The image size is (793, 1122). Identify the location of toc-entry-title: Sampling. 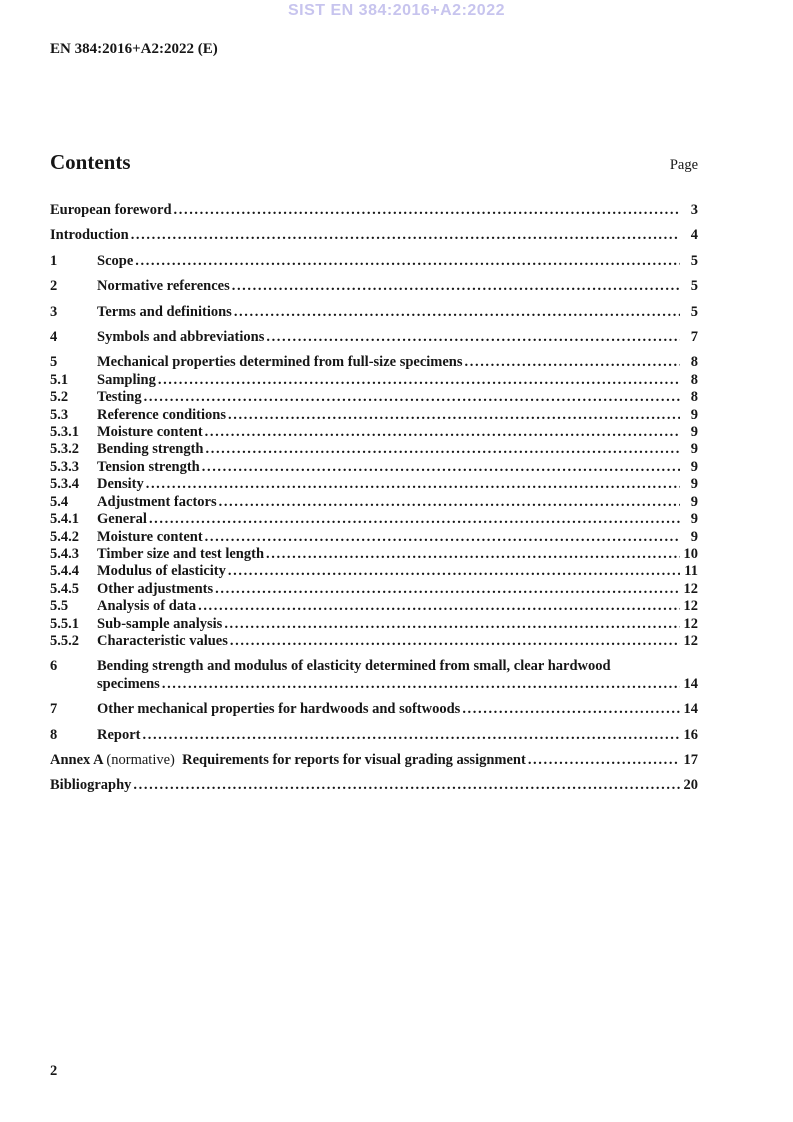
(126, 379).